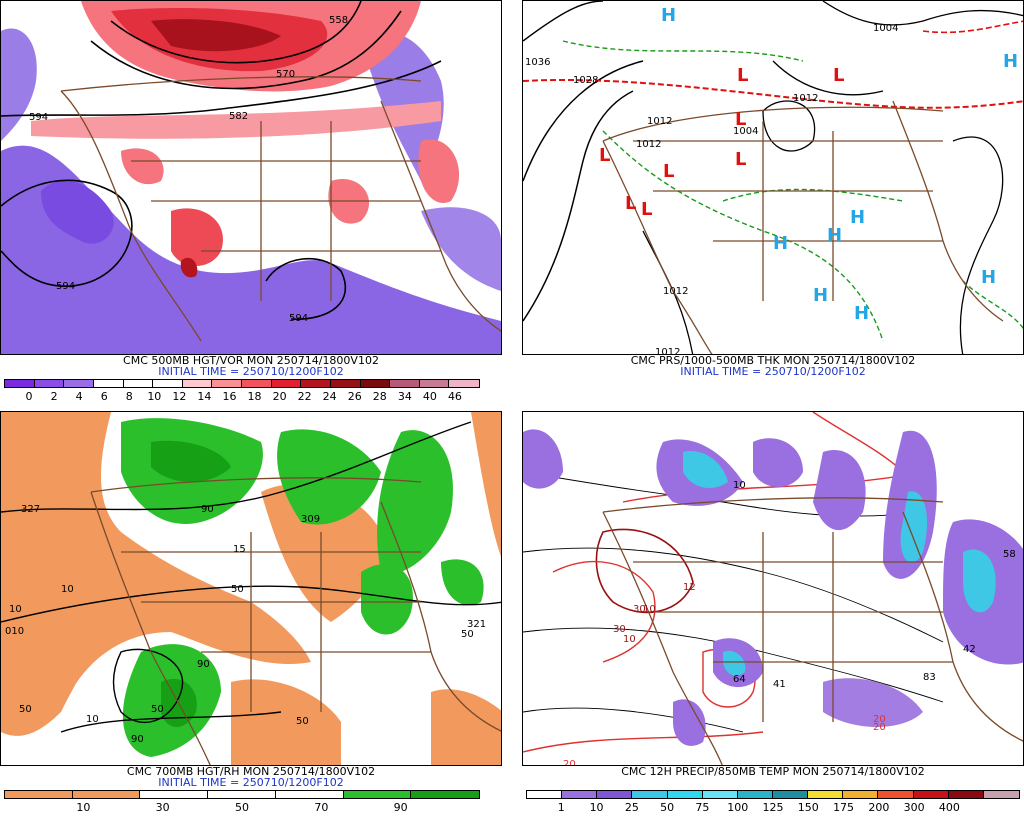 The height and width of the screenshot is (819, 1024). Describe the element at coordinates (285, 74) in the screenshot. I see `contour-label: 570` at that location.